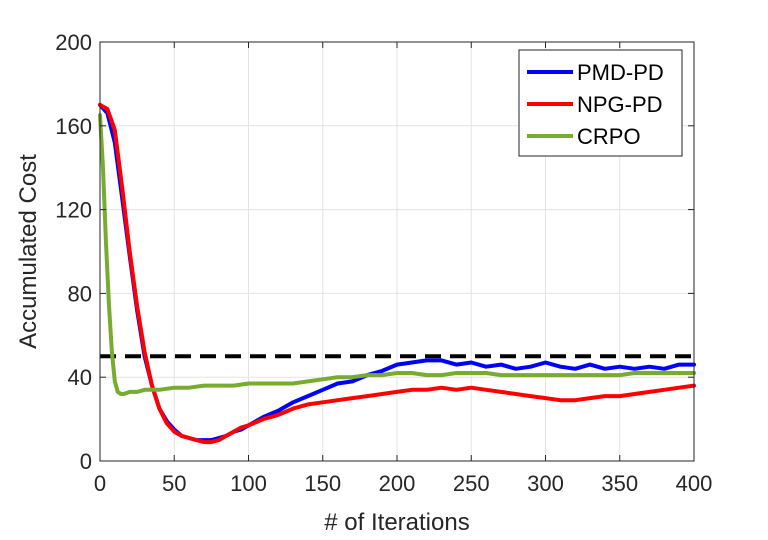  Describe the element at coordinates (396, 522) in the screenshot. I see `x-axis-label: # of Iterations` at that location.